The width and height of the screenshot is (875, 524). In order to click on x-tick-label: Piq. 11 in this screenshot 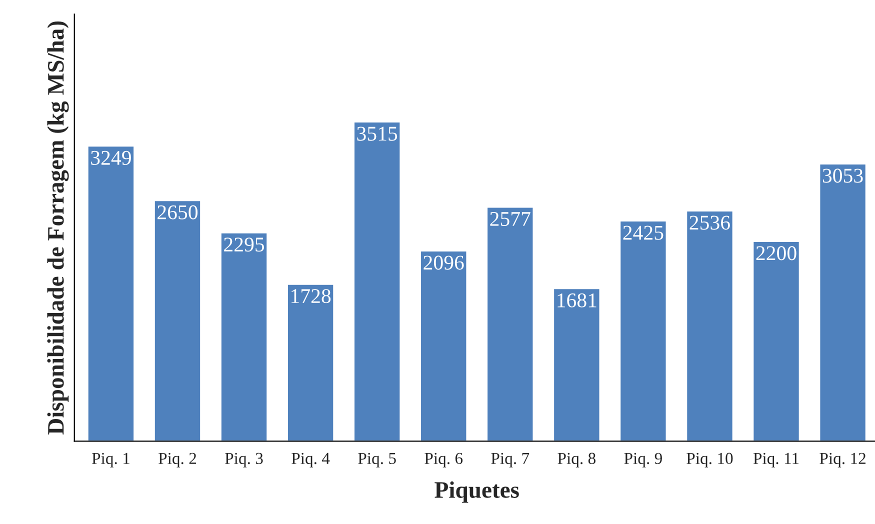, I will do `click(776, 460)`.